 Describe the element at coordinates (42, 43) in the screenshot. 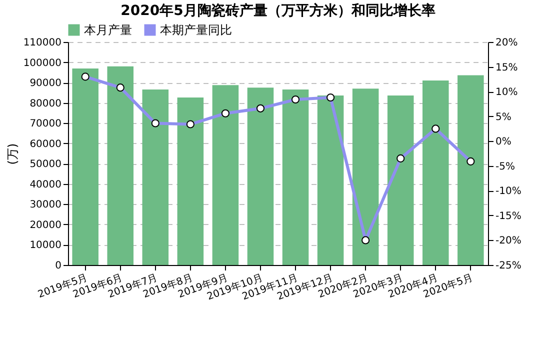

I see `y-tick-label: 110000` at that location.